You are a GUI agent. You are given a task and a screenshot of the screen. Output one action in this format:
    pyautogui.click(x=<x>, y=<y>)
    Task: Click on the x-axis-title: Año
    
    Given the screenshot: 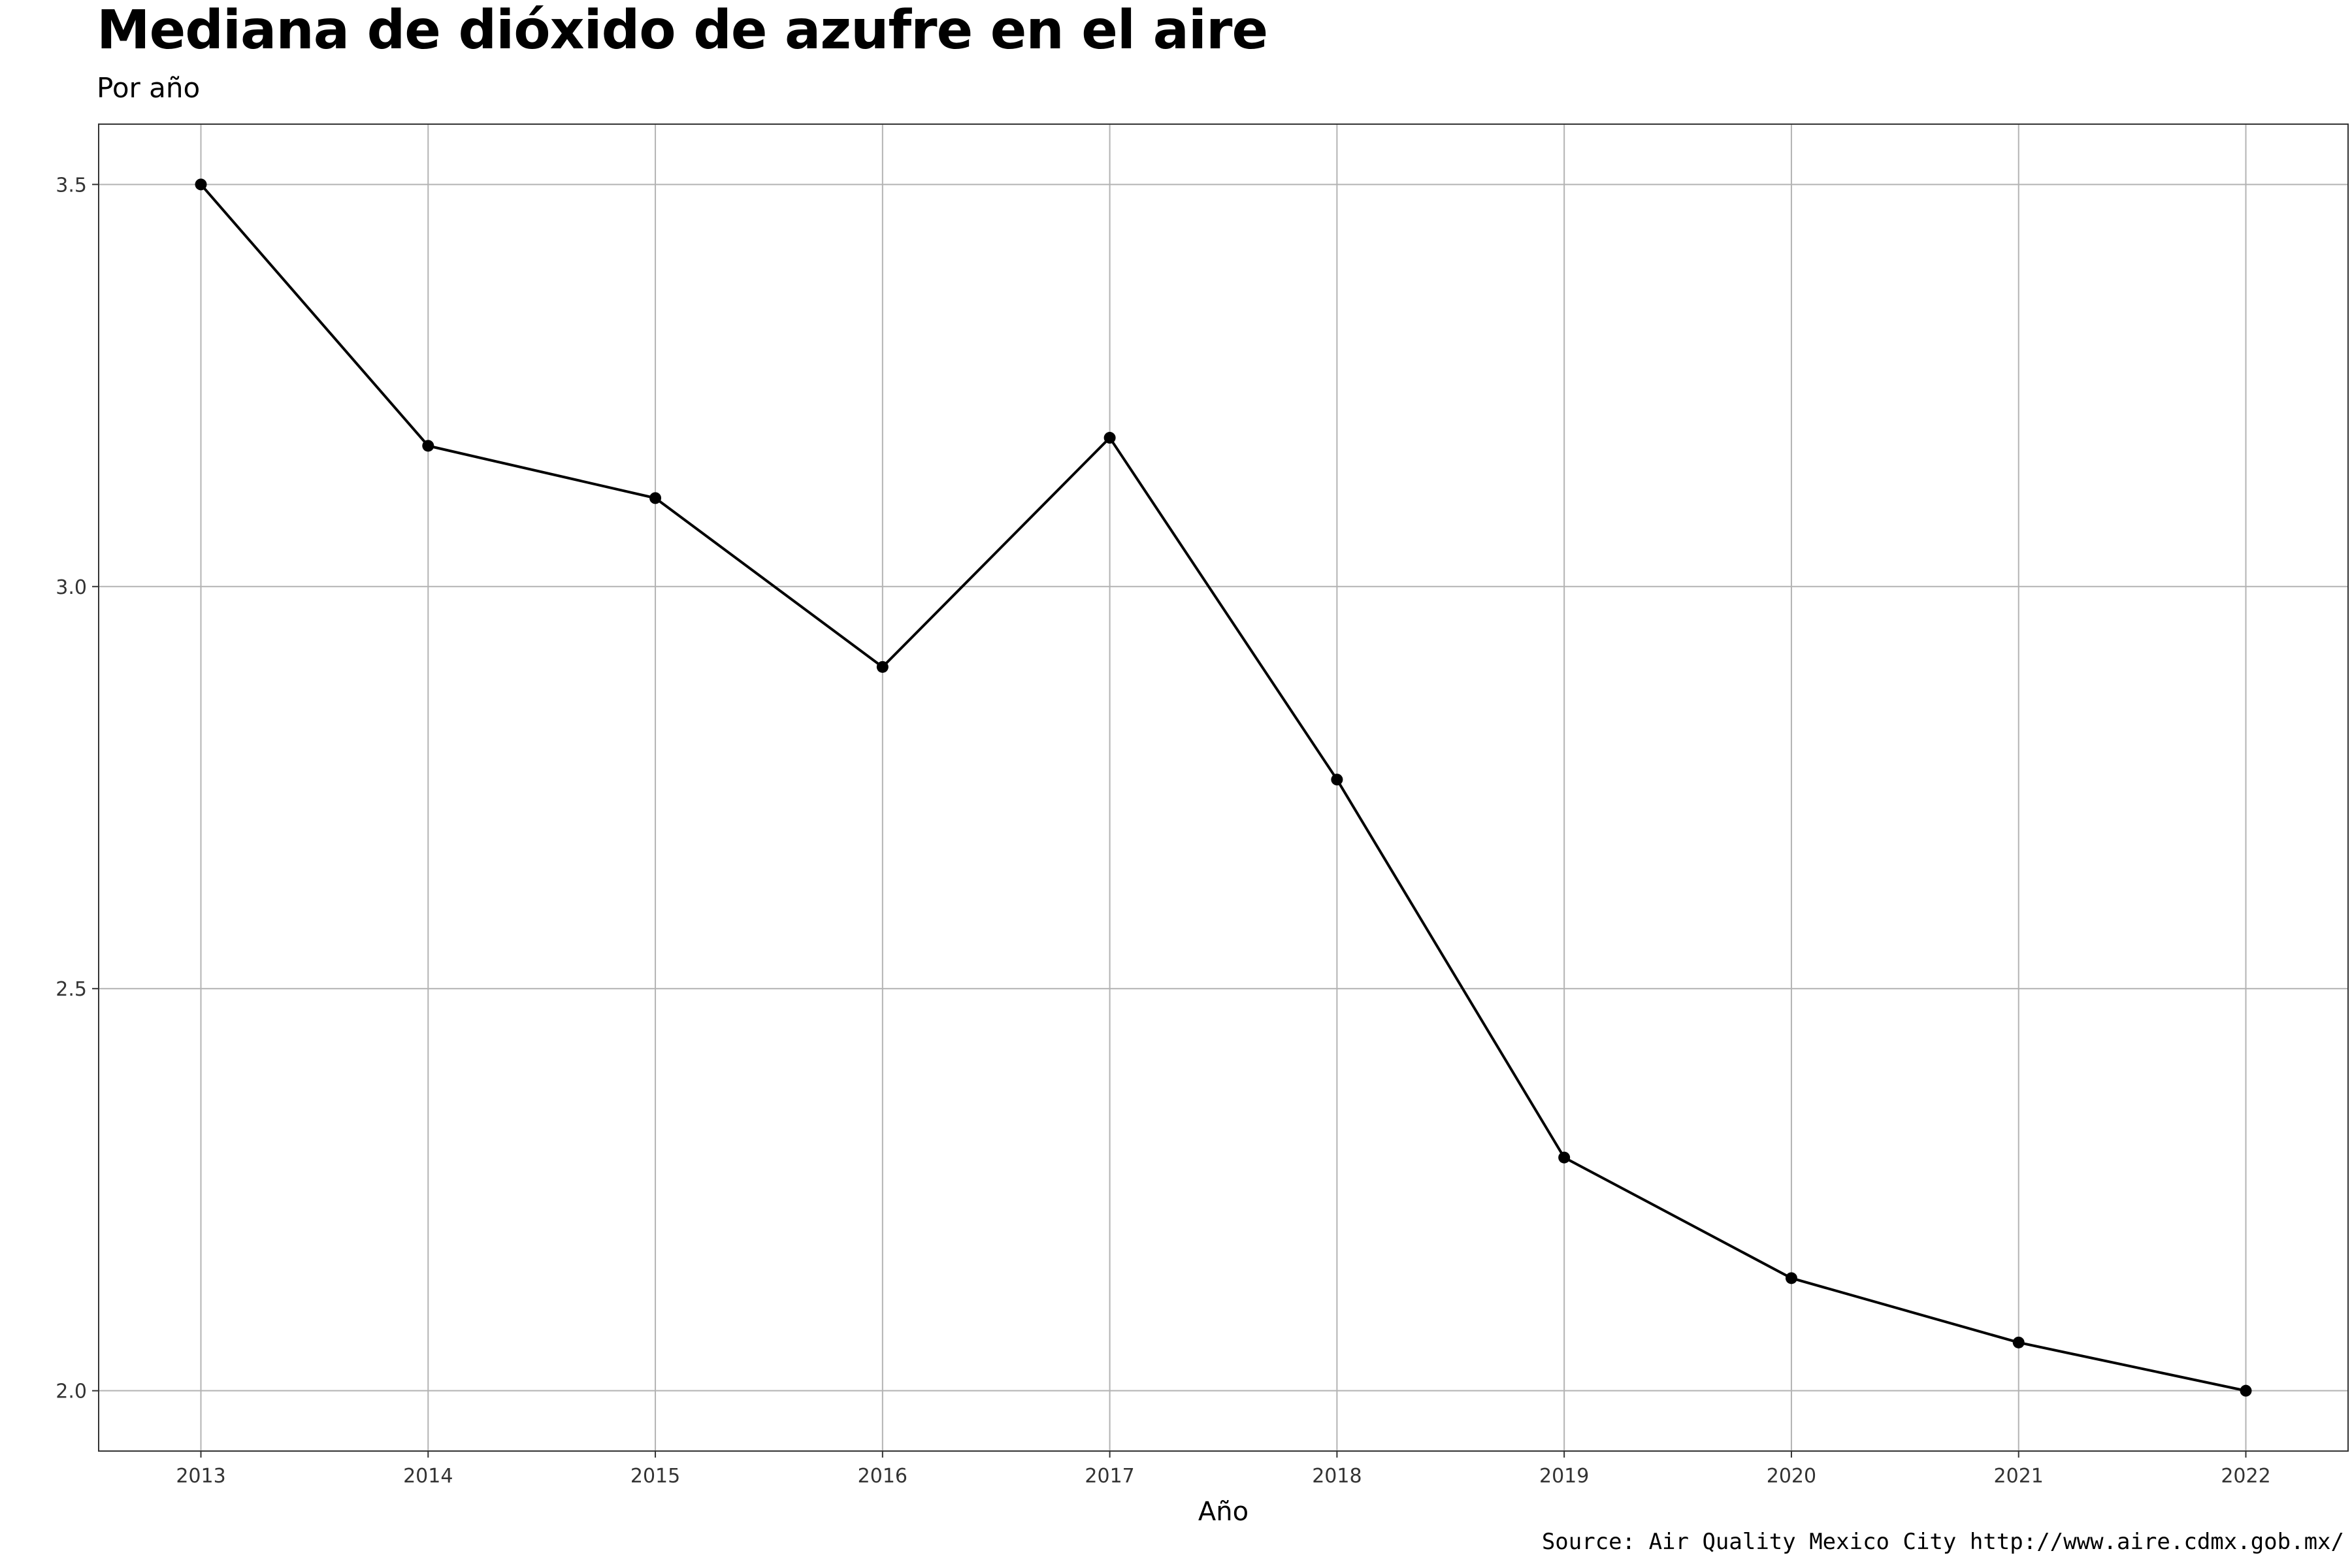 What is the action you would take?
    pyautogui.click(x=1223, y=1512)
    